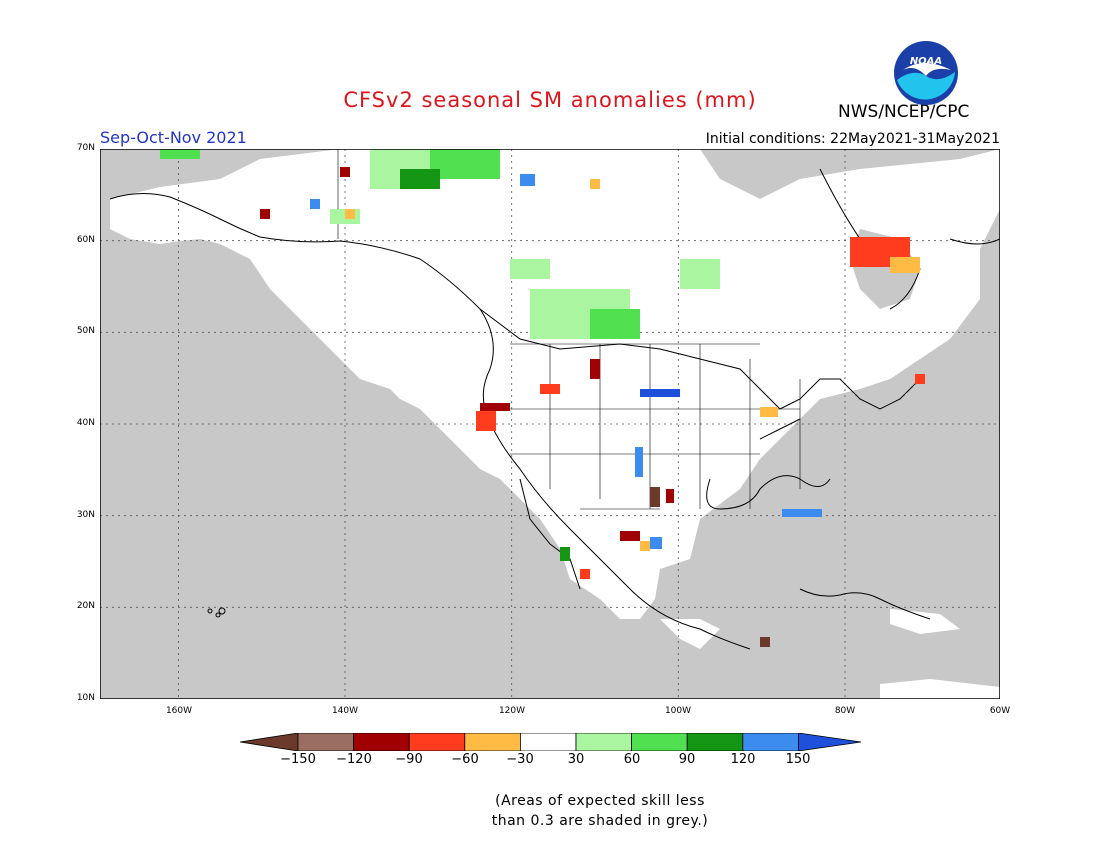 The width and height of the screenshot is (1100, 850). What do you see at coordinates (354, 759) in the screenshot?
I see `colorbar-label: −120` at bounding box center [354, 759].